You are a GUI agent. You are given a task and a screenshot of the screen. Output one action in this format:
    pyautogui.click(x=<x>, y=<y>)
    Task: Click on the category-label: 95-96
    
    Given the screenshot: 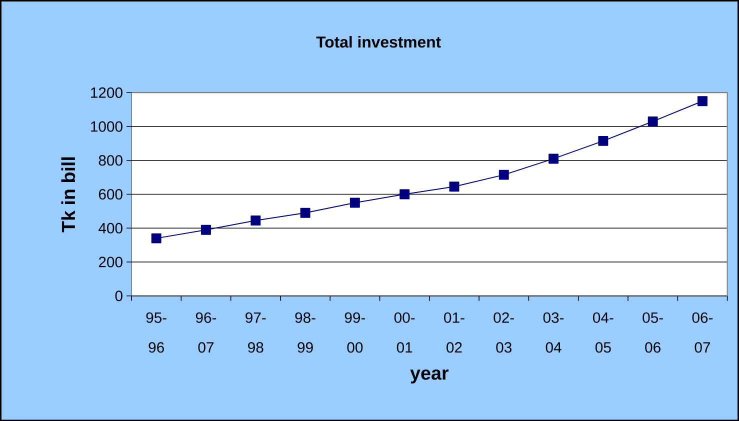 What is the action you would take?
    pyautogui.click(x=156, y=332)
    